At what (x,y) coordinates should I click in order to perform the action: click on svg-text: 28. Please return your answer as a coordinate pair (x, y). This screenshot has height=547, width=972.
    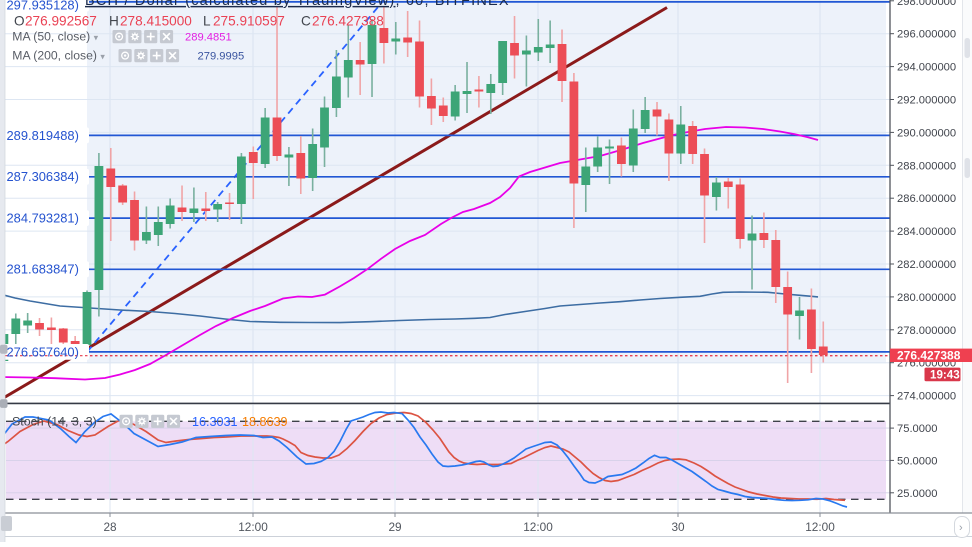
    Looking at the image, I should click on (110, 527).